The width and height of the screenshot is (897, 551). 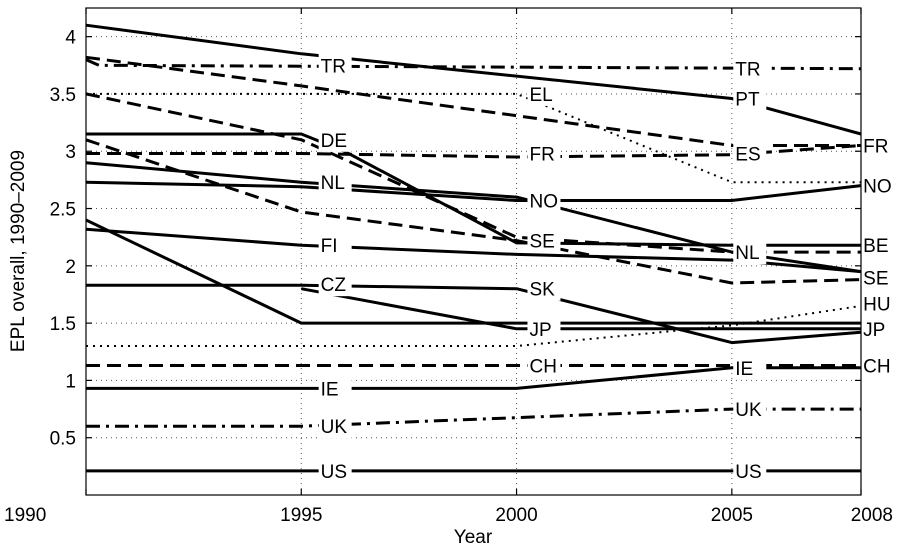 I want to click on country-label-us-21: US, so click(x=748, y=472).